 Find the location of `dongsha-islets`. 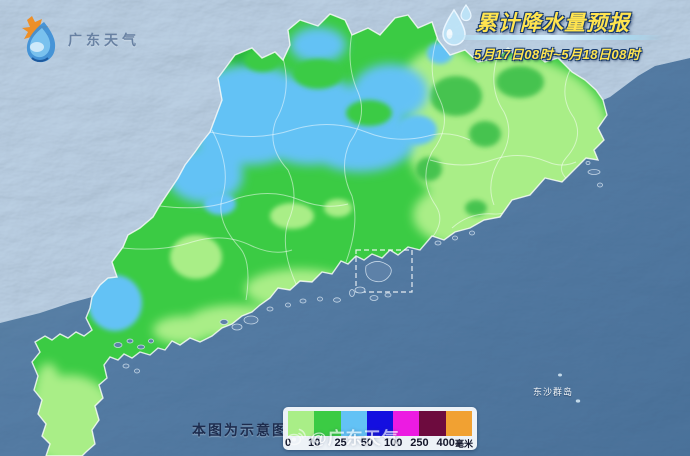

dongsha-islets is located at coordinates (569, 388).